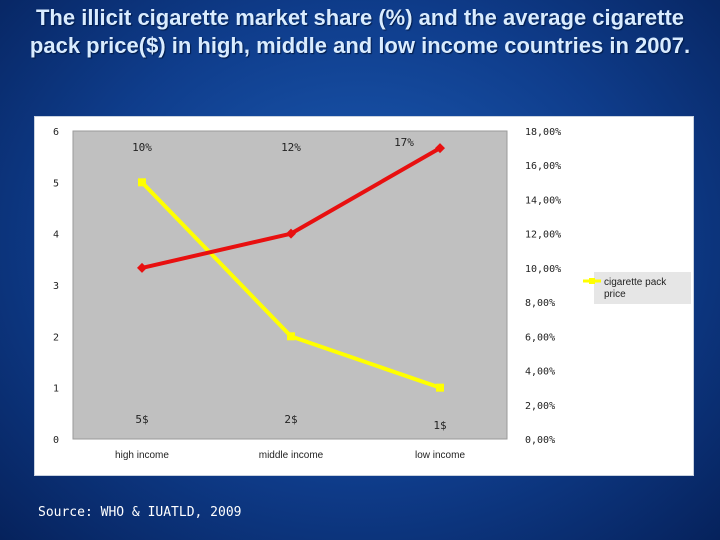  I want to click on right-axis-tick-label: 16,00%, so click(543, 166).